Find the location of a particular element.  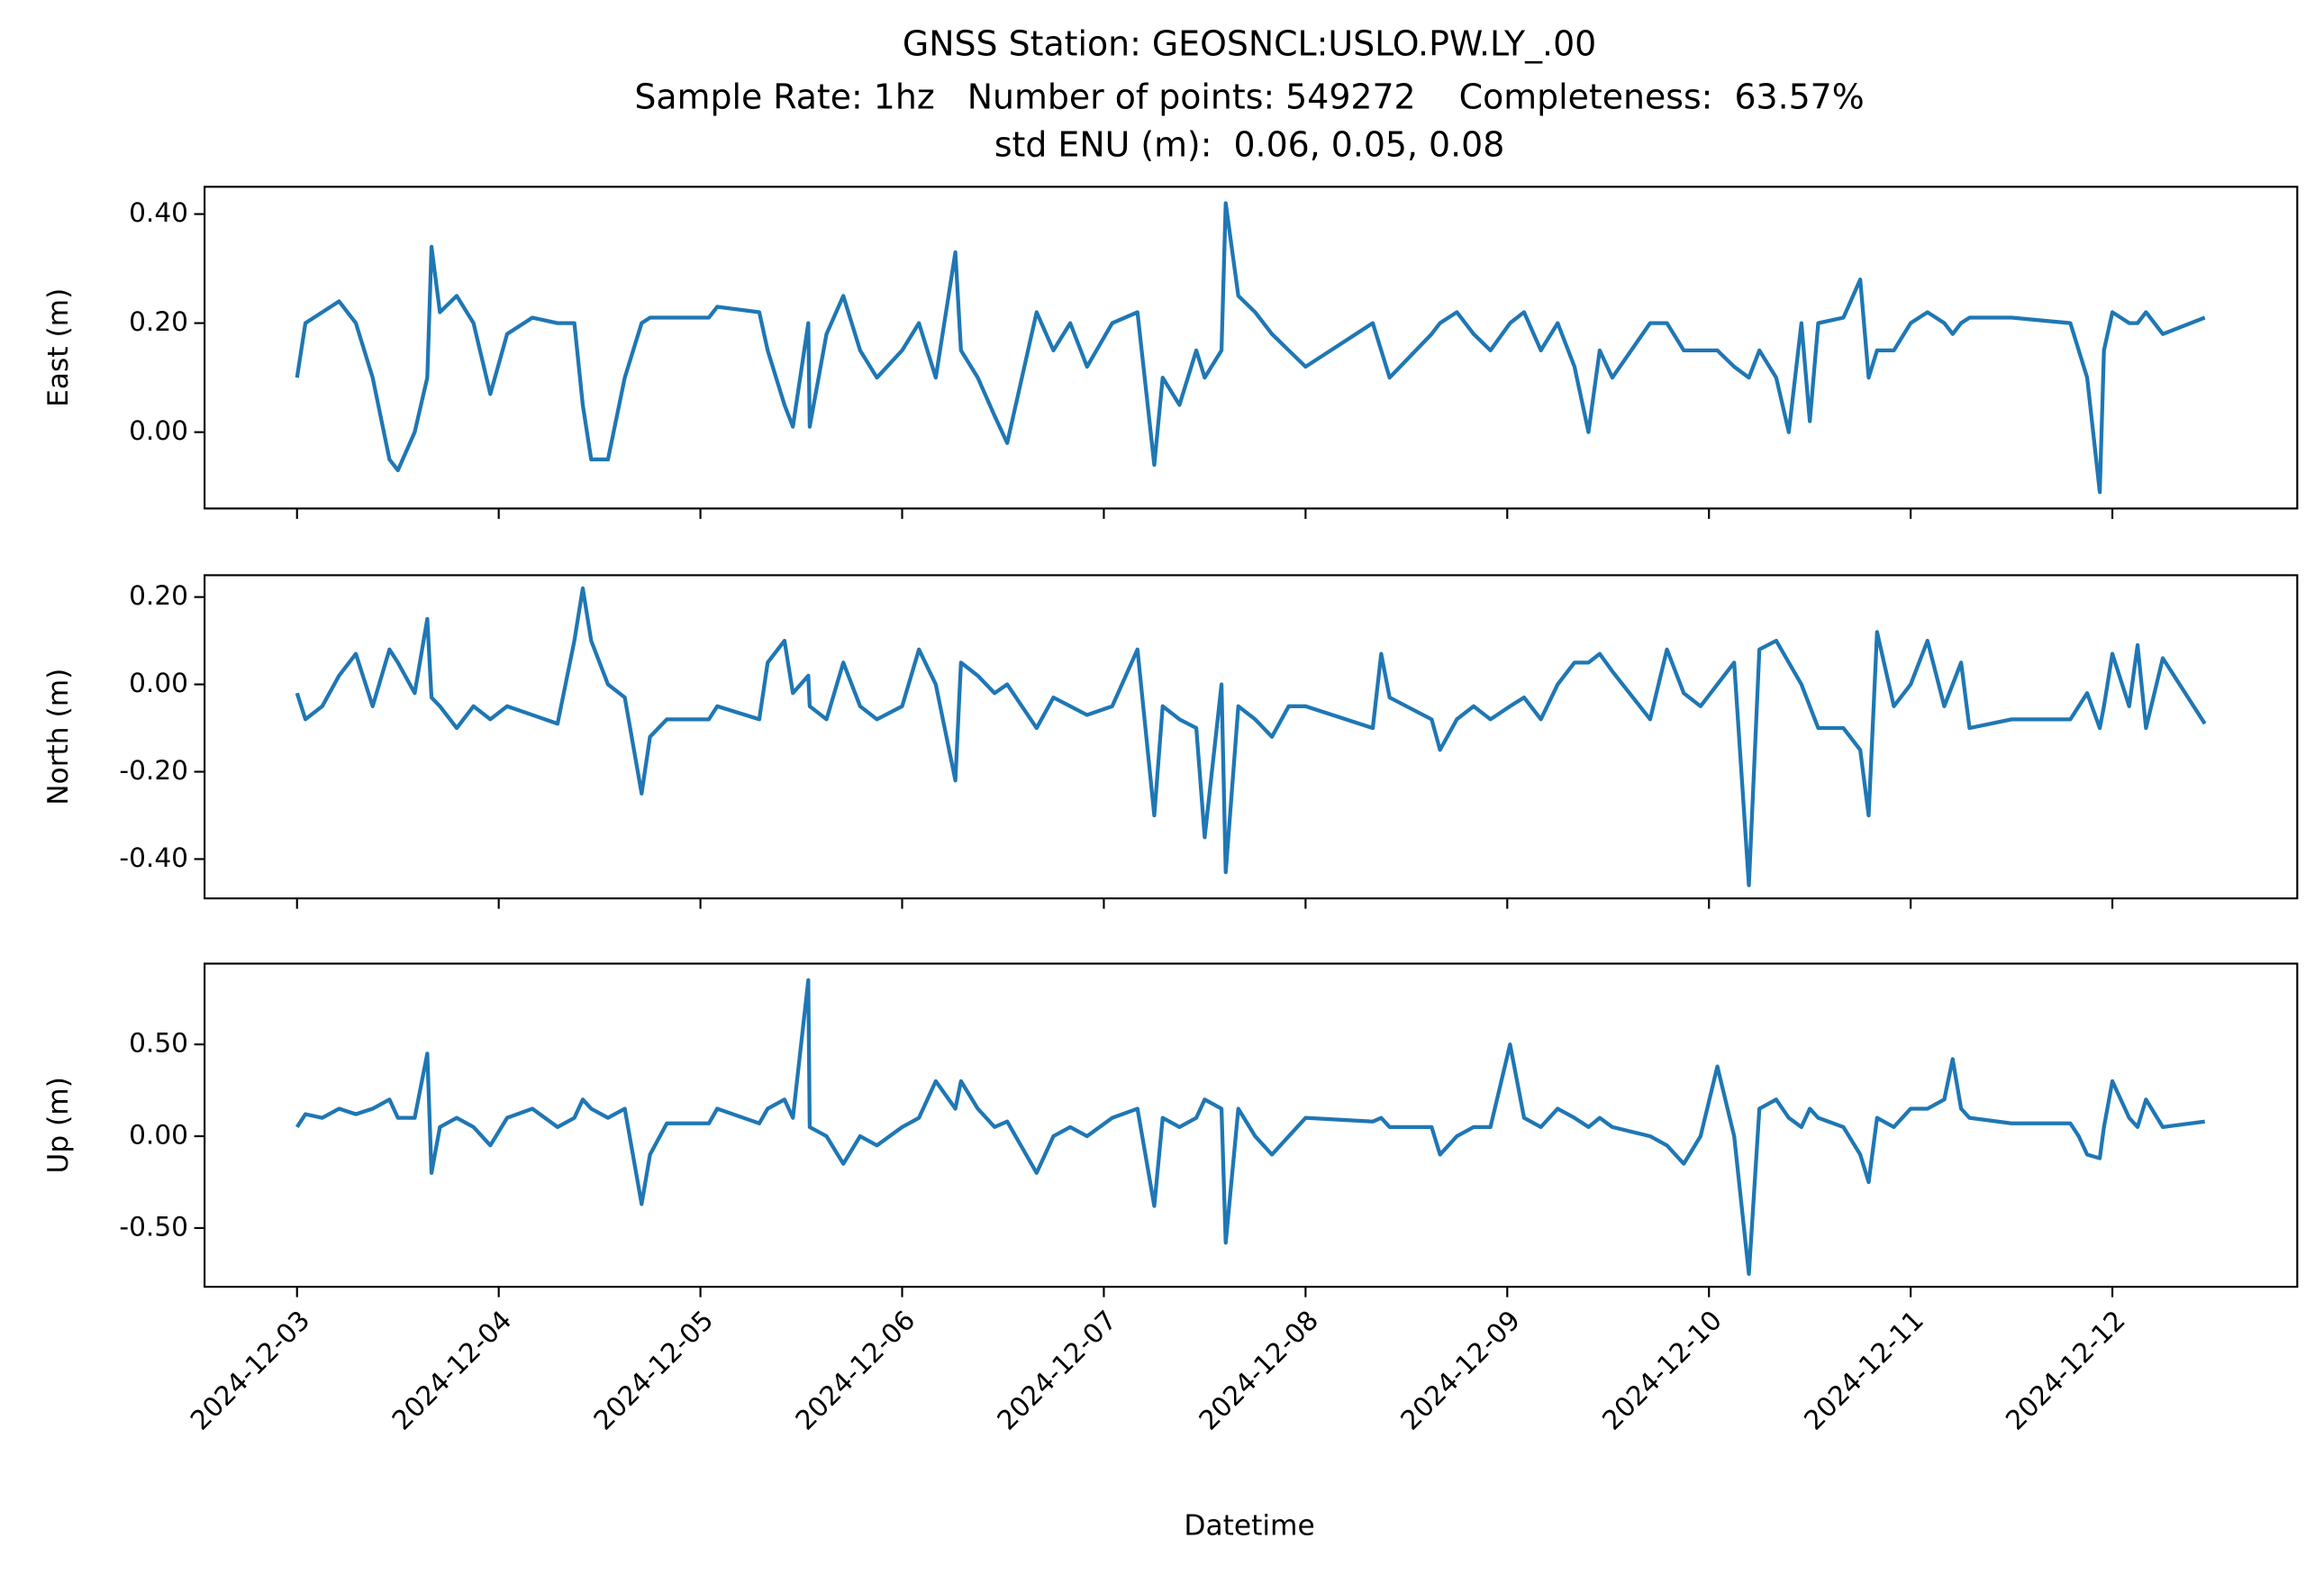

title-line: GNSS Station: GEOSNCL:USLO.PW.LY_.00 is located at coordinates (1249, 44).